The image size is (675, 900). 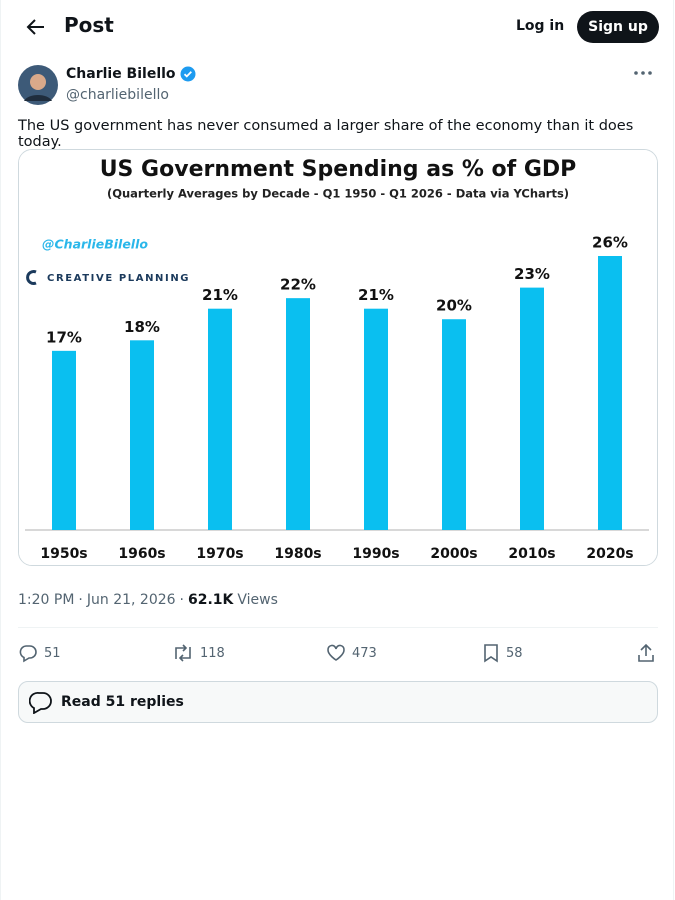 I want to click on login-button: Log in, so click(x=540, y=26).